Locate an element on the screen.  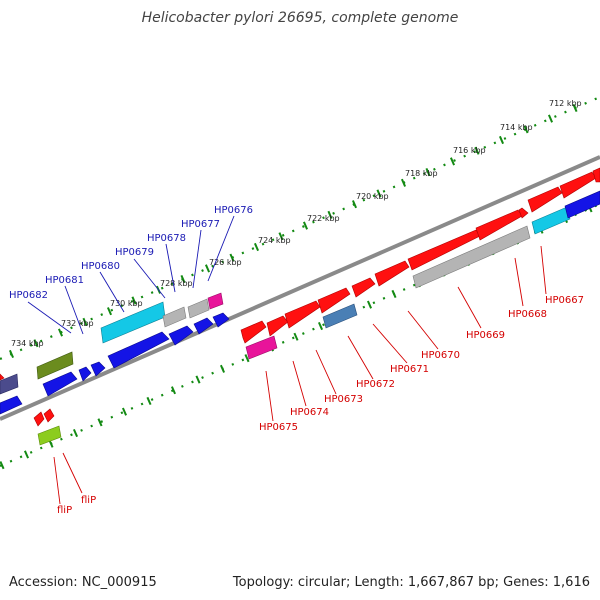
kbp-label: 726 kbp is located at coordinates (225, 262).